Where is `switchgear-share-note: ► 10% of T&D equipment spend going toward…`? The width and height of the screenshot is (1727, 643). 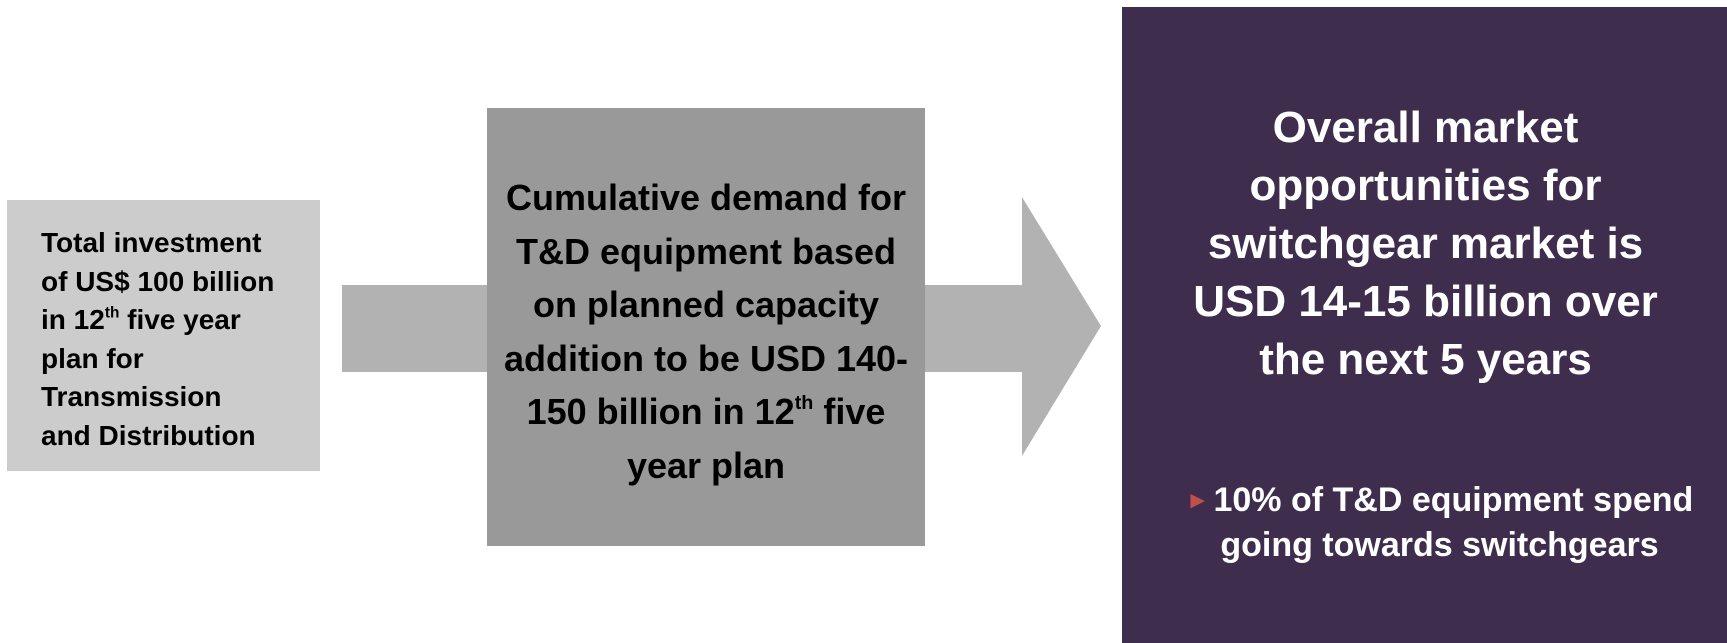 switchgear-share-note: ► 10% of T&D equipment spend going toward… is located at coordinates (1439, 522).